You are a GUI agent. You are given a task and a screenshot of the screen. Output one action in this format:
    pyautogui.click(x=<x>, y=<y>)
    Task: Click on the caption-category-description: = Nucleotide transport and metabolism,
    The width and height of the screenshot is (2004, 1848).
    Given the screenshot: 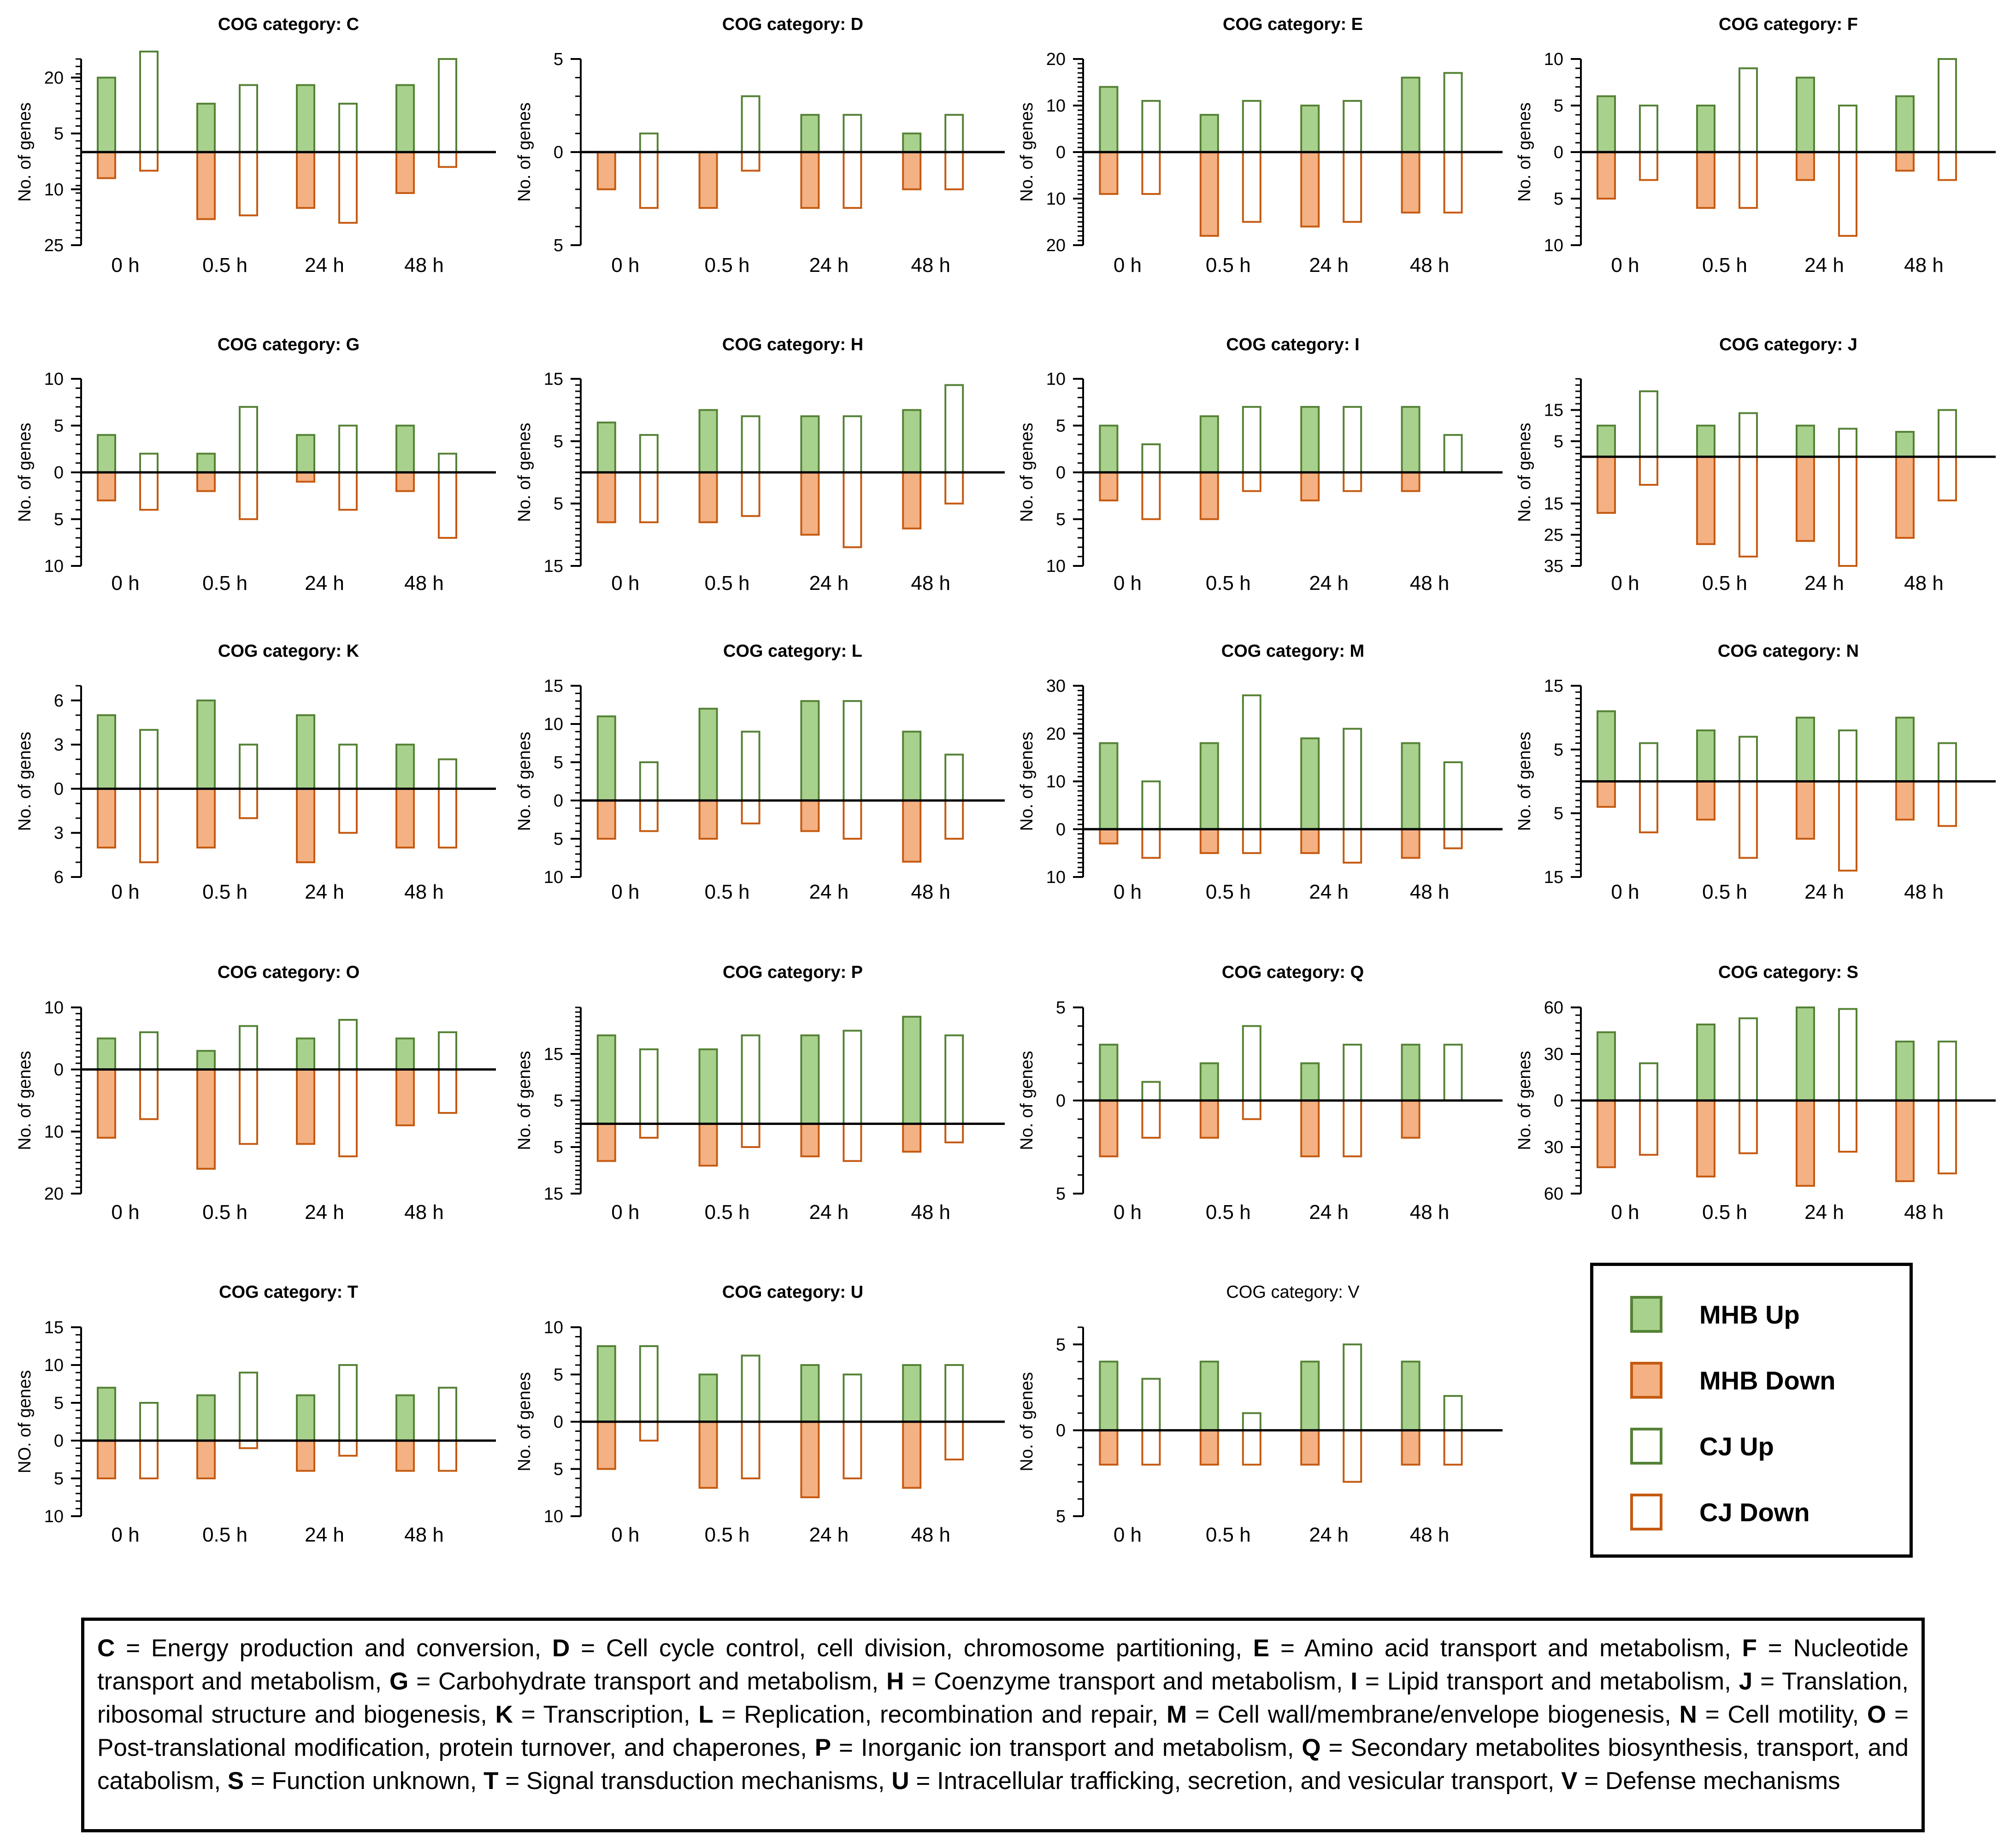 What is the action you would take?
    pyautogui.click(x=1003, y=1665)
    